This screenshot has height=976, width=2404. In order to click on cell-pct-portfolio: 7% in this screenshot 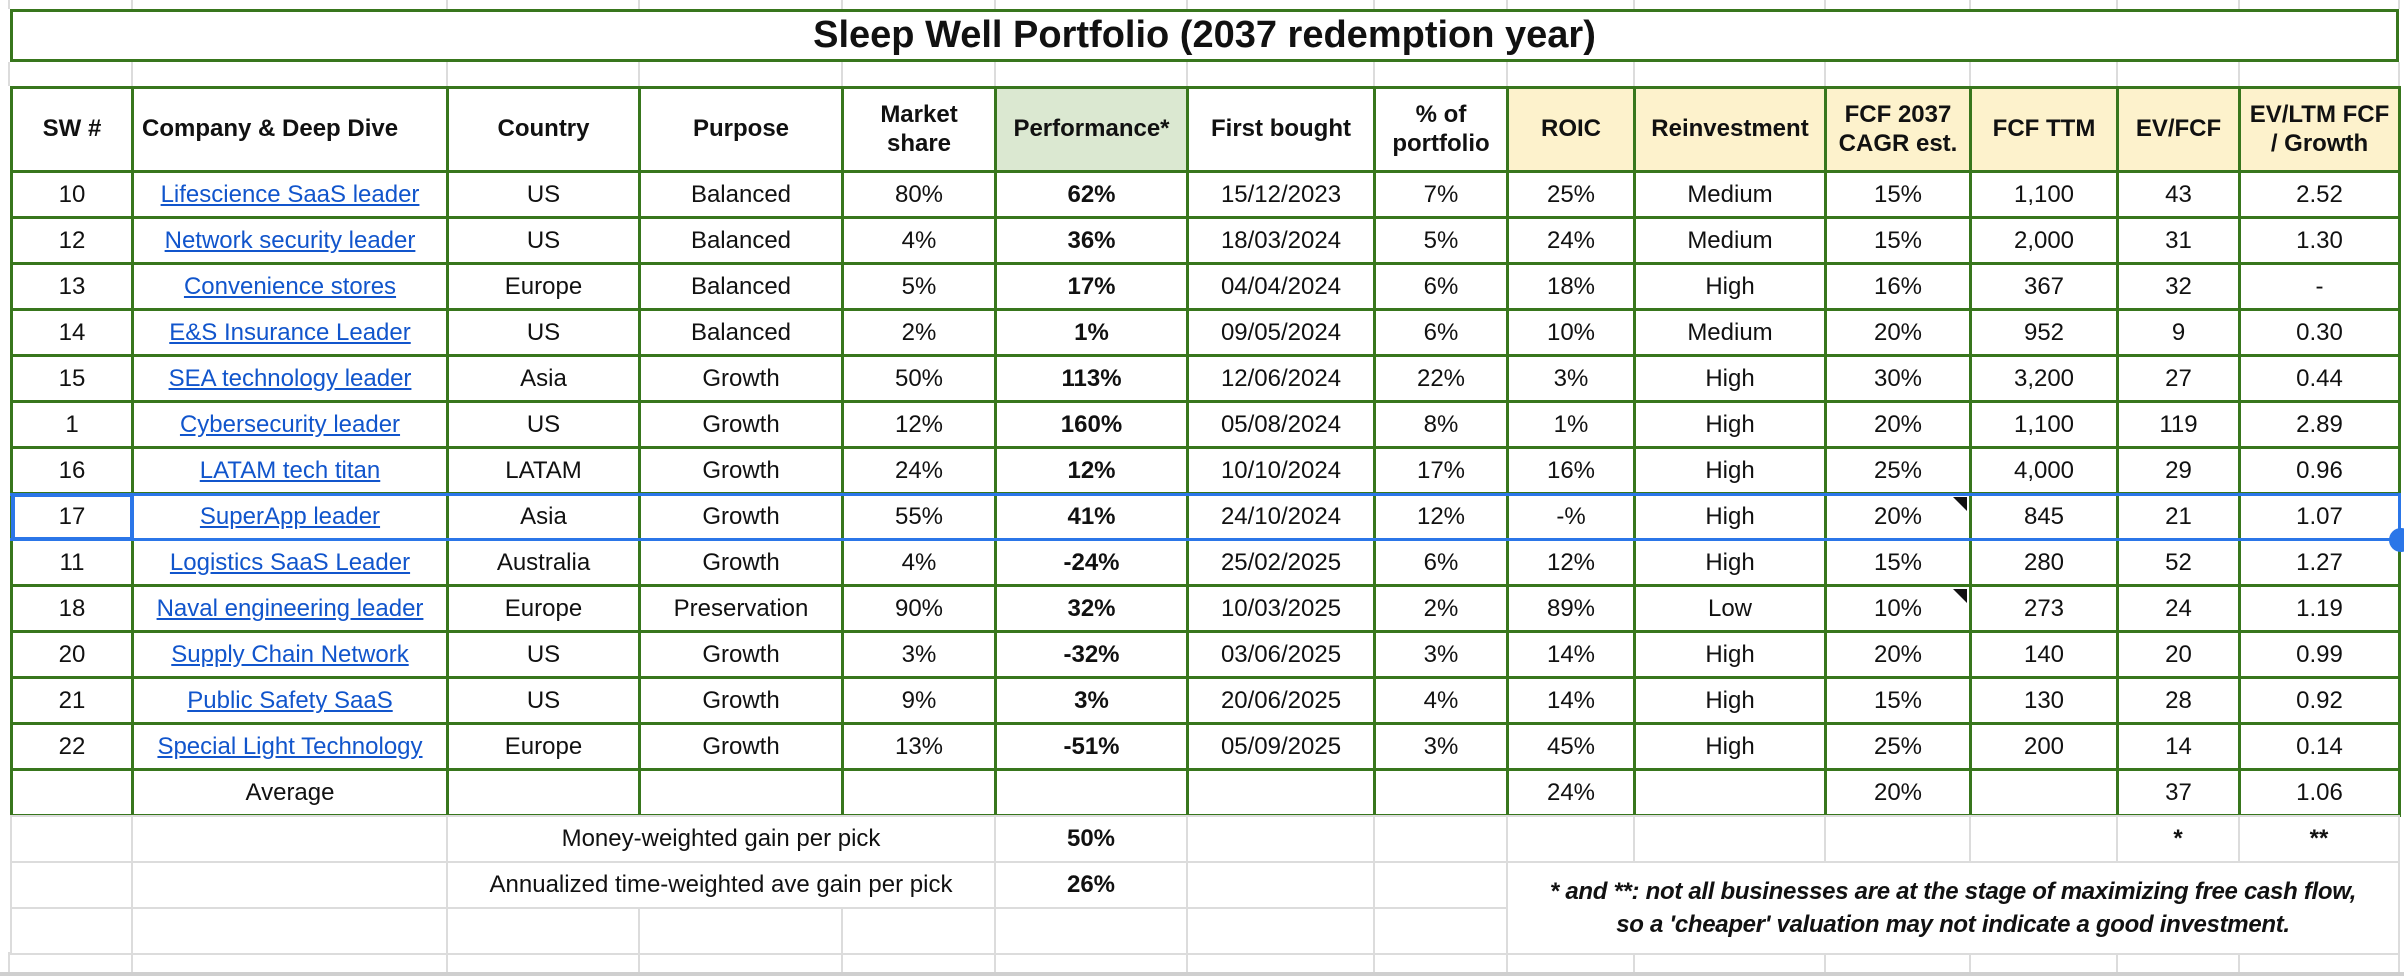, I will do `click(1441, 194)`.